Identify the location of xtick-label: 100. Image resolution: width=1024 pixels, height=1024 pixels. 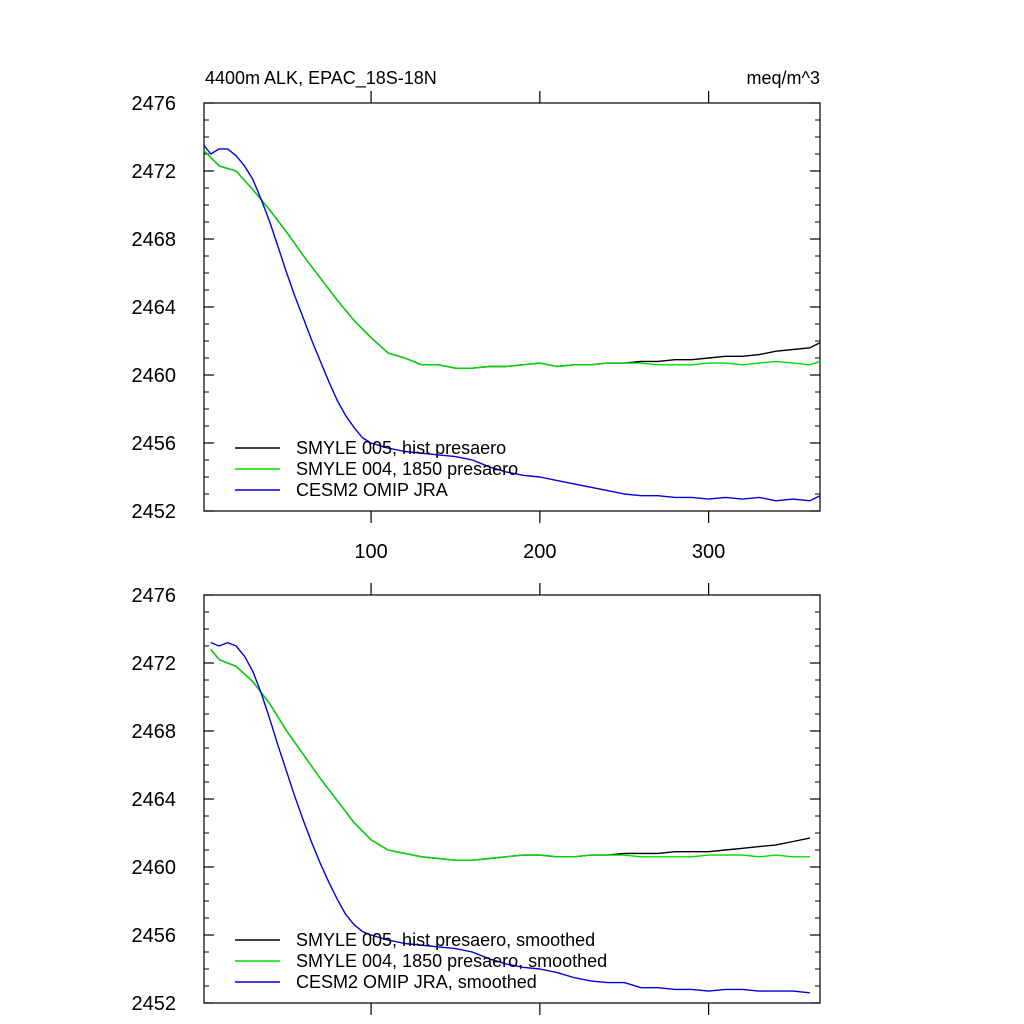
(370, 552).